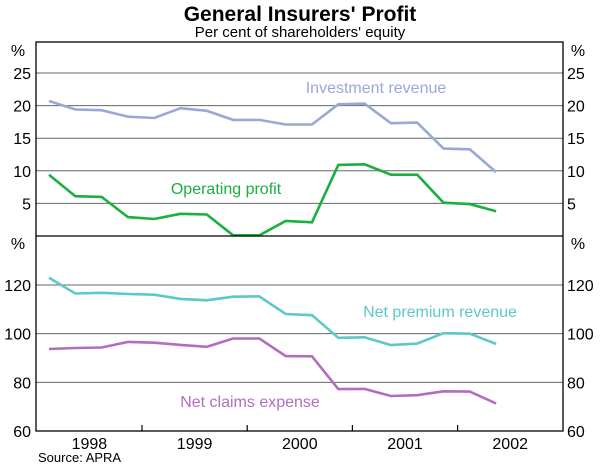 The width and height of the screenshot is (600, 464). What do you see at coordinates (90, 444) in the screenshot?
I see `x-tick-label: 1998` at bounding box center [90, 444].